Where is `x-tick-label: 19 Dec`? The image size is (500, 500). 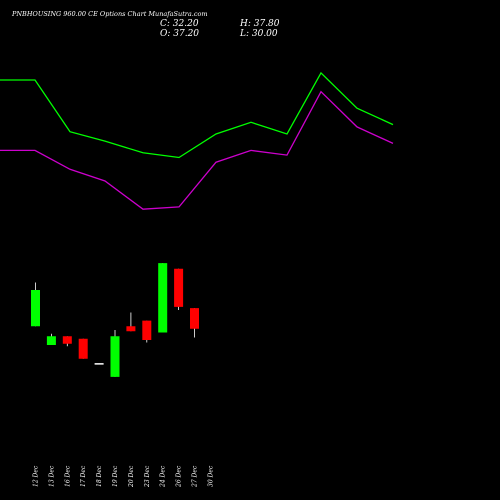 x-tick-label: 19 Dec is located at coordinates (115, 476).